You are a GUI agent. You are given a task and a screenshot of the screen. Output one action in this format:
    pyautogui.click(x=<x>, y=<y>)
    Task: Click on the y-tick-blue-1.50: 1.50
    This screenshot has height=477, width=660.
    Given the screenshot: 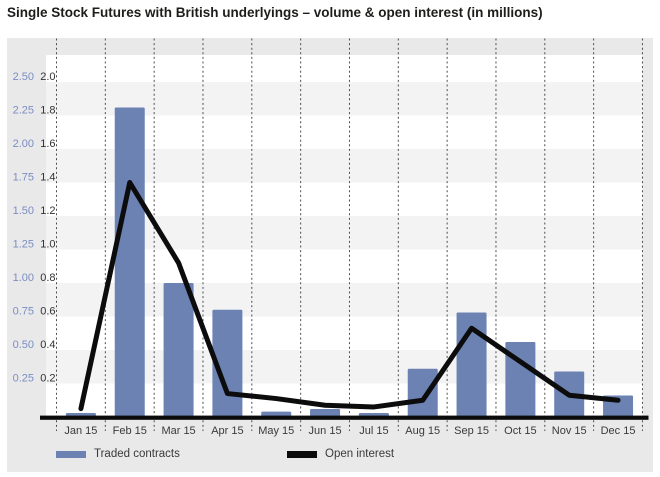 What is the action you would take?
    pyautogui.click(x=23, y=211)
    